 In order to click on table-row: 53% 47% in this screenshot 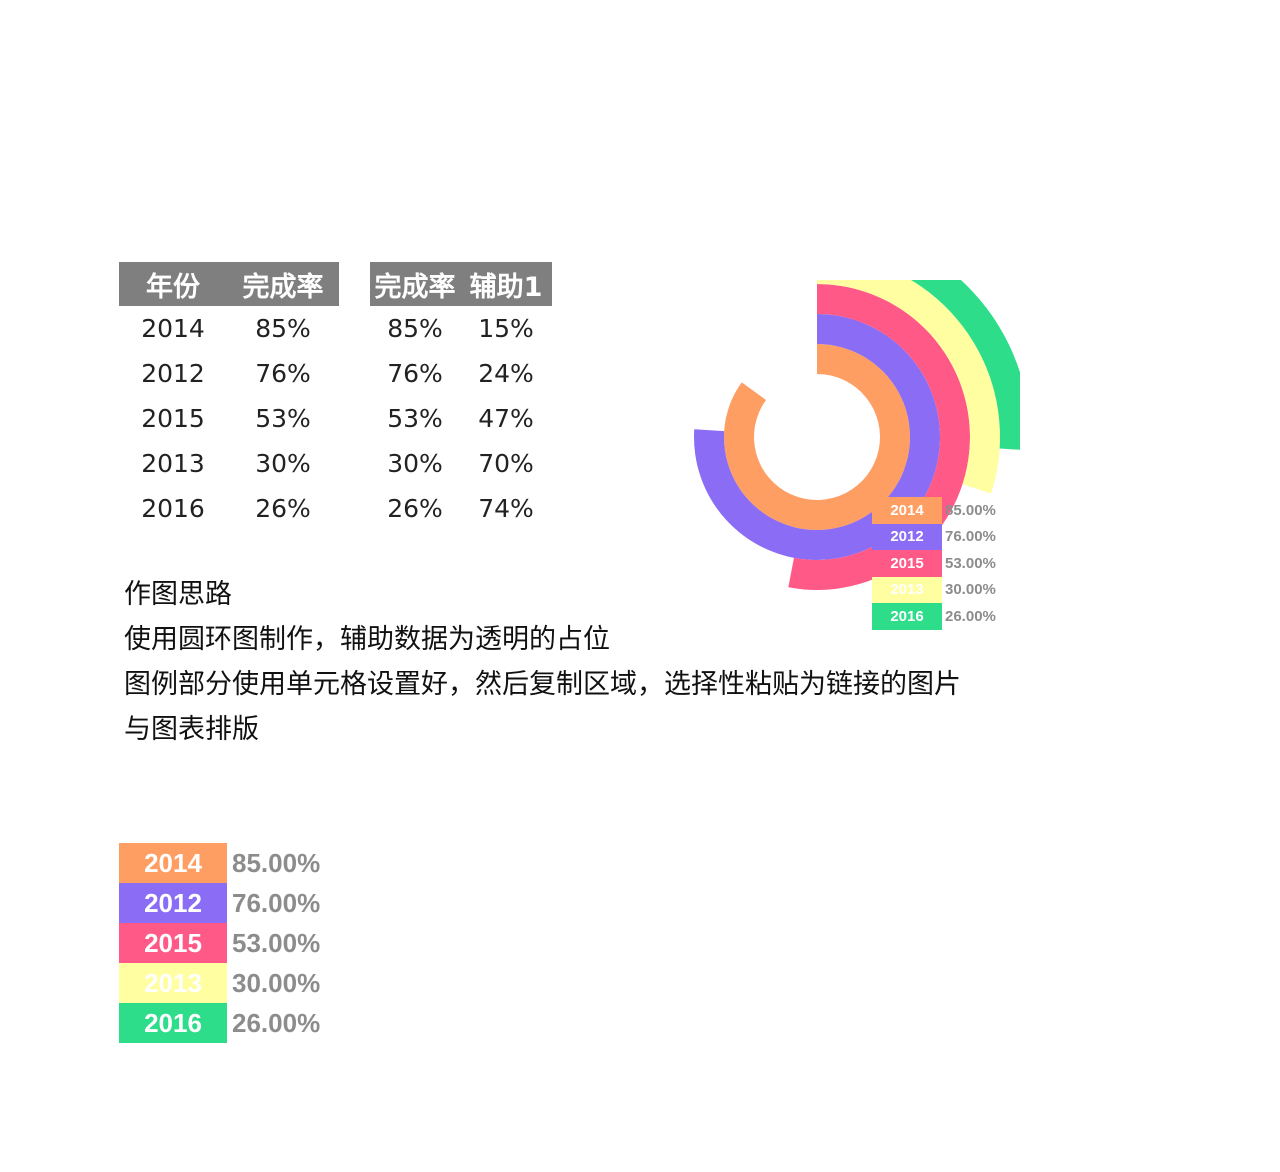, I will do `click(461, 418)`.